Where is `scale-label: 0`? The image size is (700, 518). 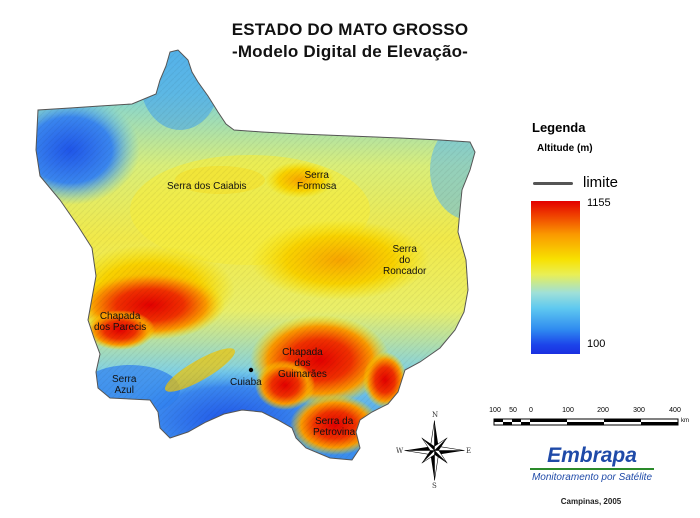
scale-label: 0 is located at coordinates (531, 410).